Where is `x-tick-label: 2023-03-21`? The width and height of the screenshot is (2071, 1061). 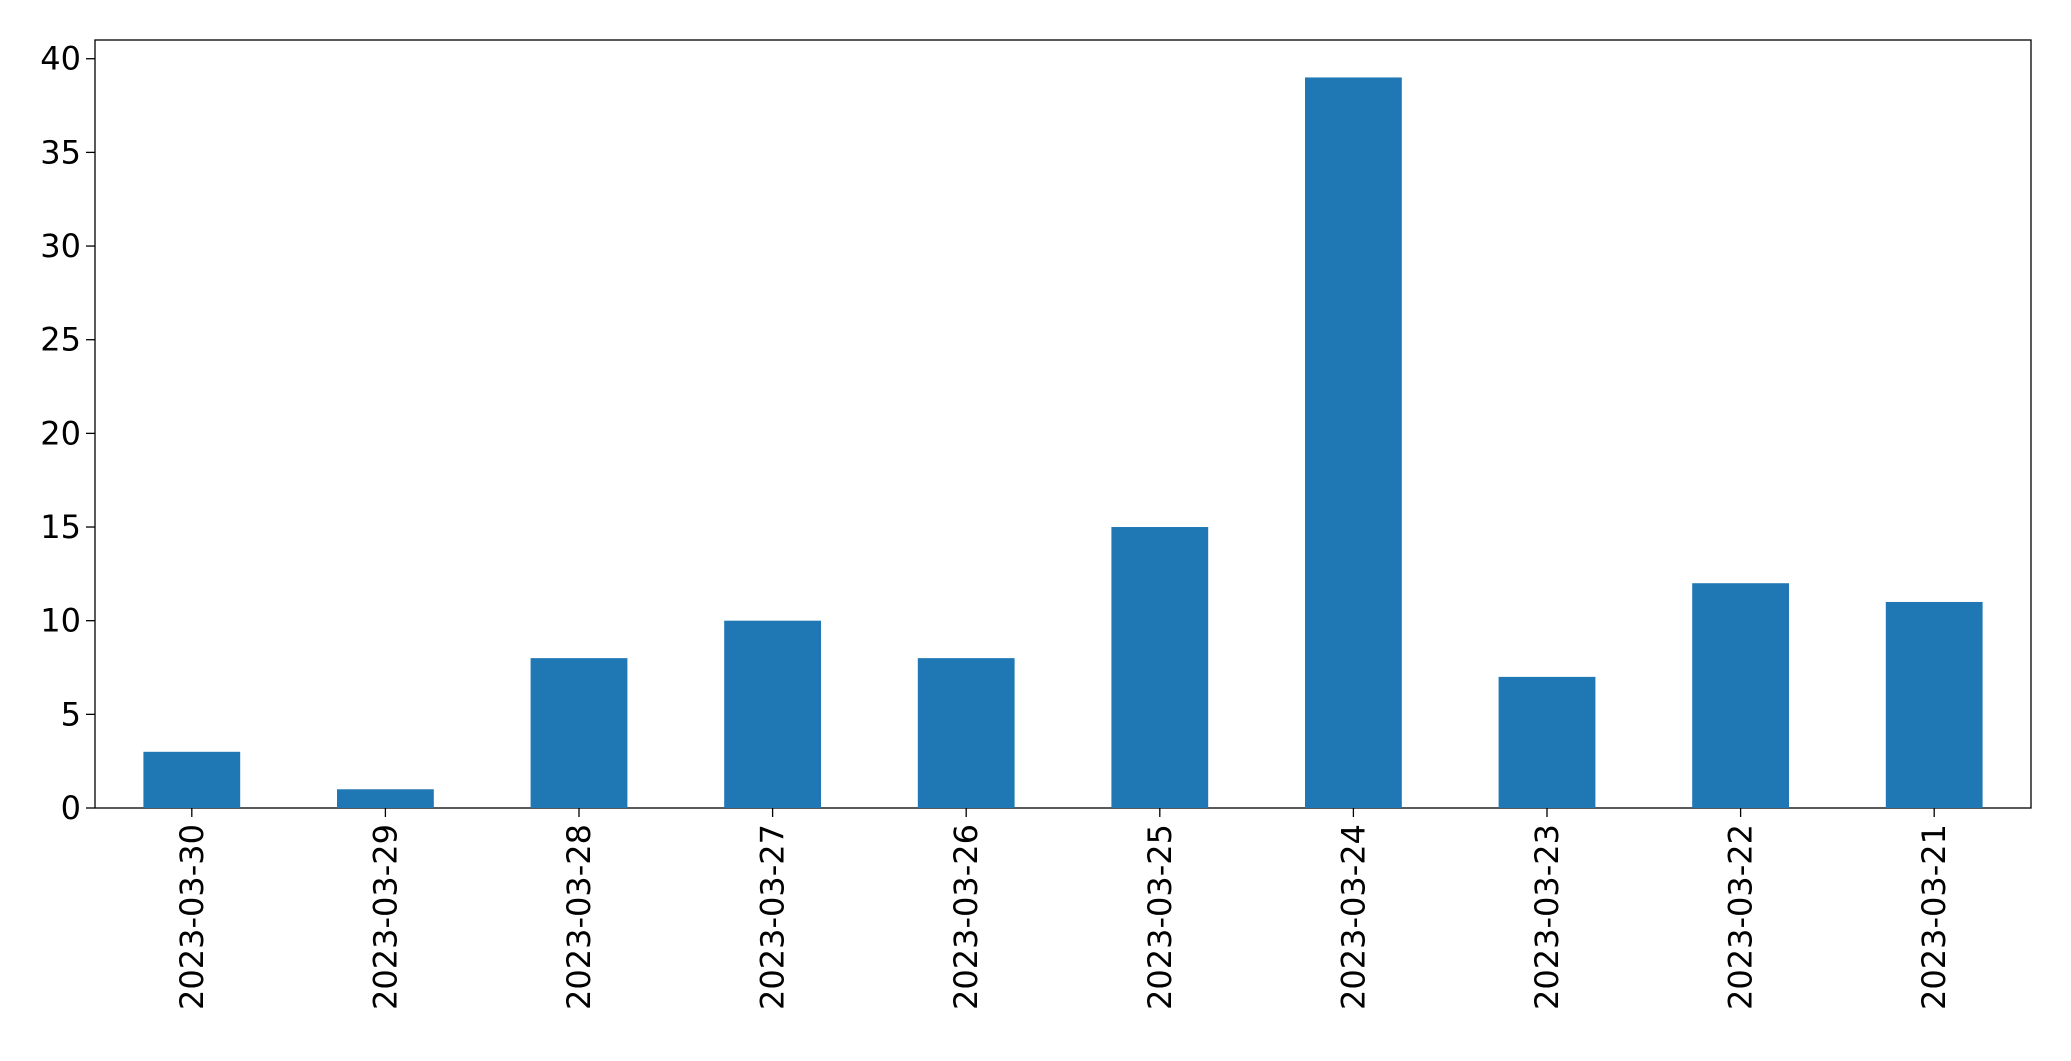
x-tick-label: 2023-03-21 is located at coordinates (1934, 917).